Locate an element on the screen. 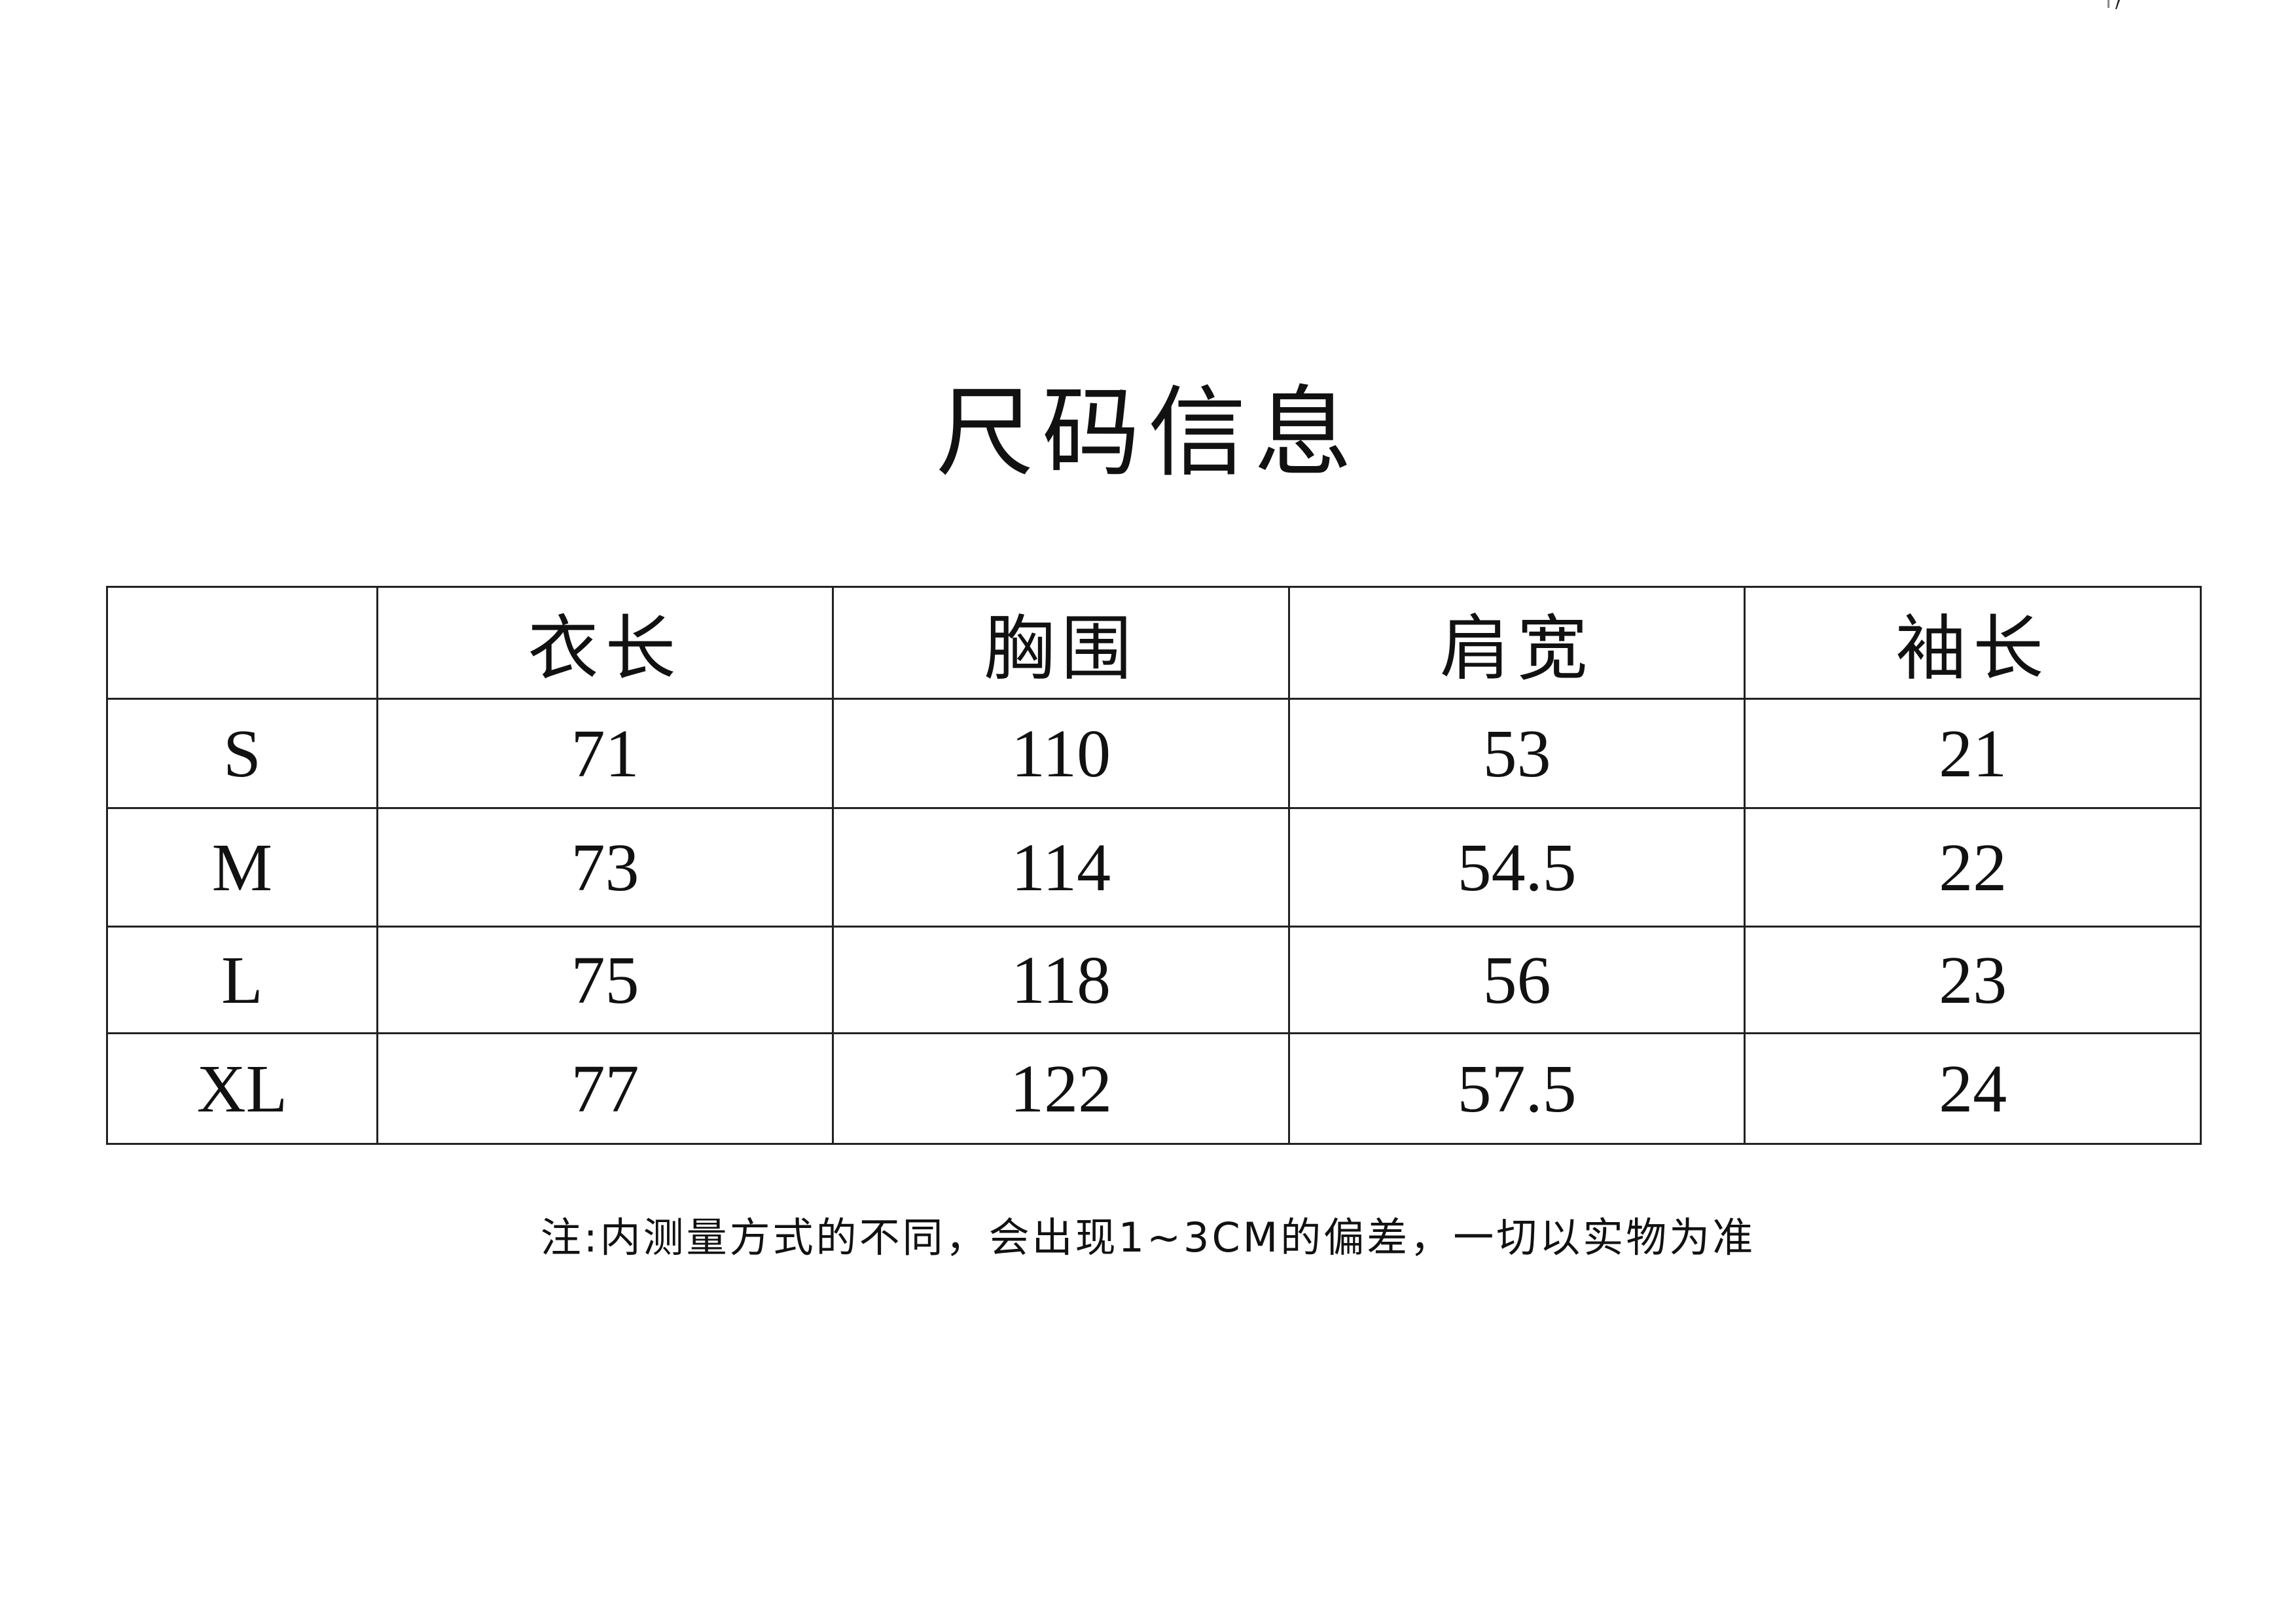  header-cell-length: 衣长 is located at coordinates (605, 643).